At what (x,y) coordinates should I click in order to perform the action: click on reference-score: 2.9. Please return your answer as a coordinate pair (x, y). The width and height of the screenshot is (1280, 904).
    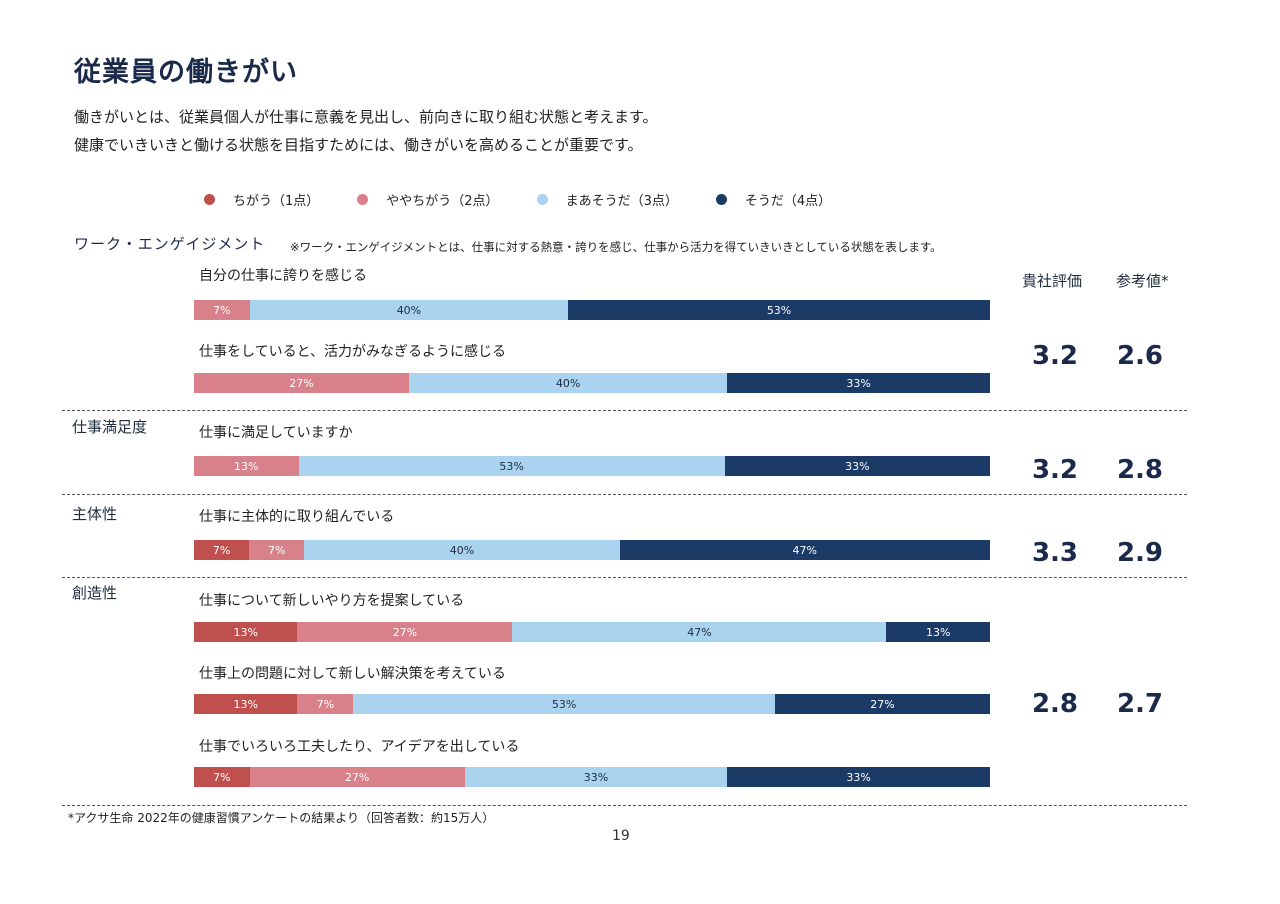
    Looking at the image, I should click on (1140, 553).